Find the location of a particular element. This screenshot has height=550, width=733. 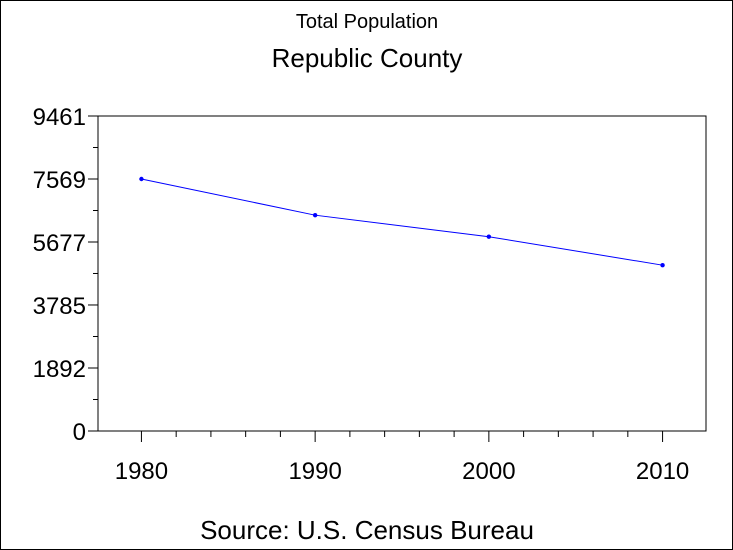

x-tick-label: 1980 is located at coordinates (141, 471).